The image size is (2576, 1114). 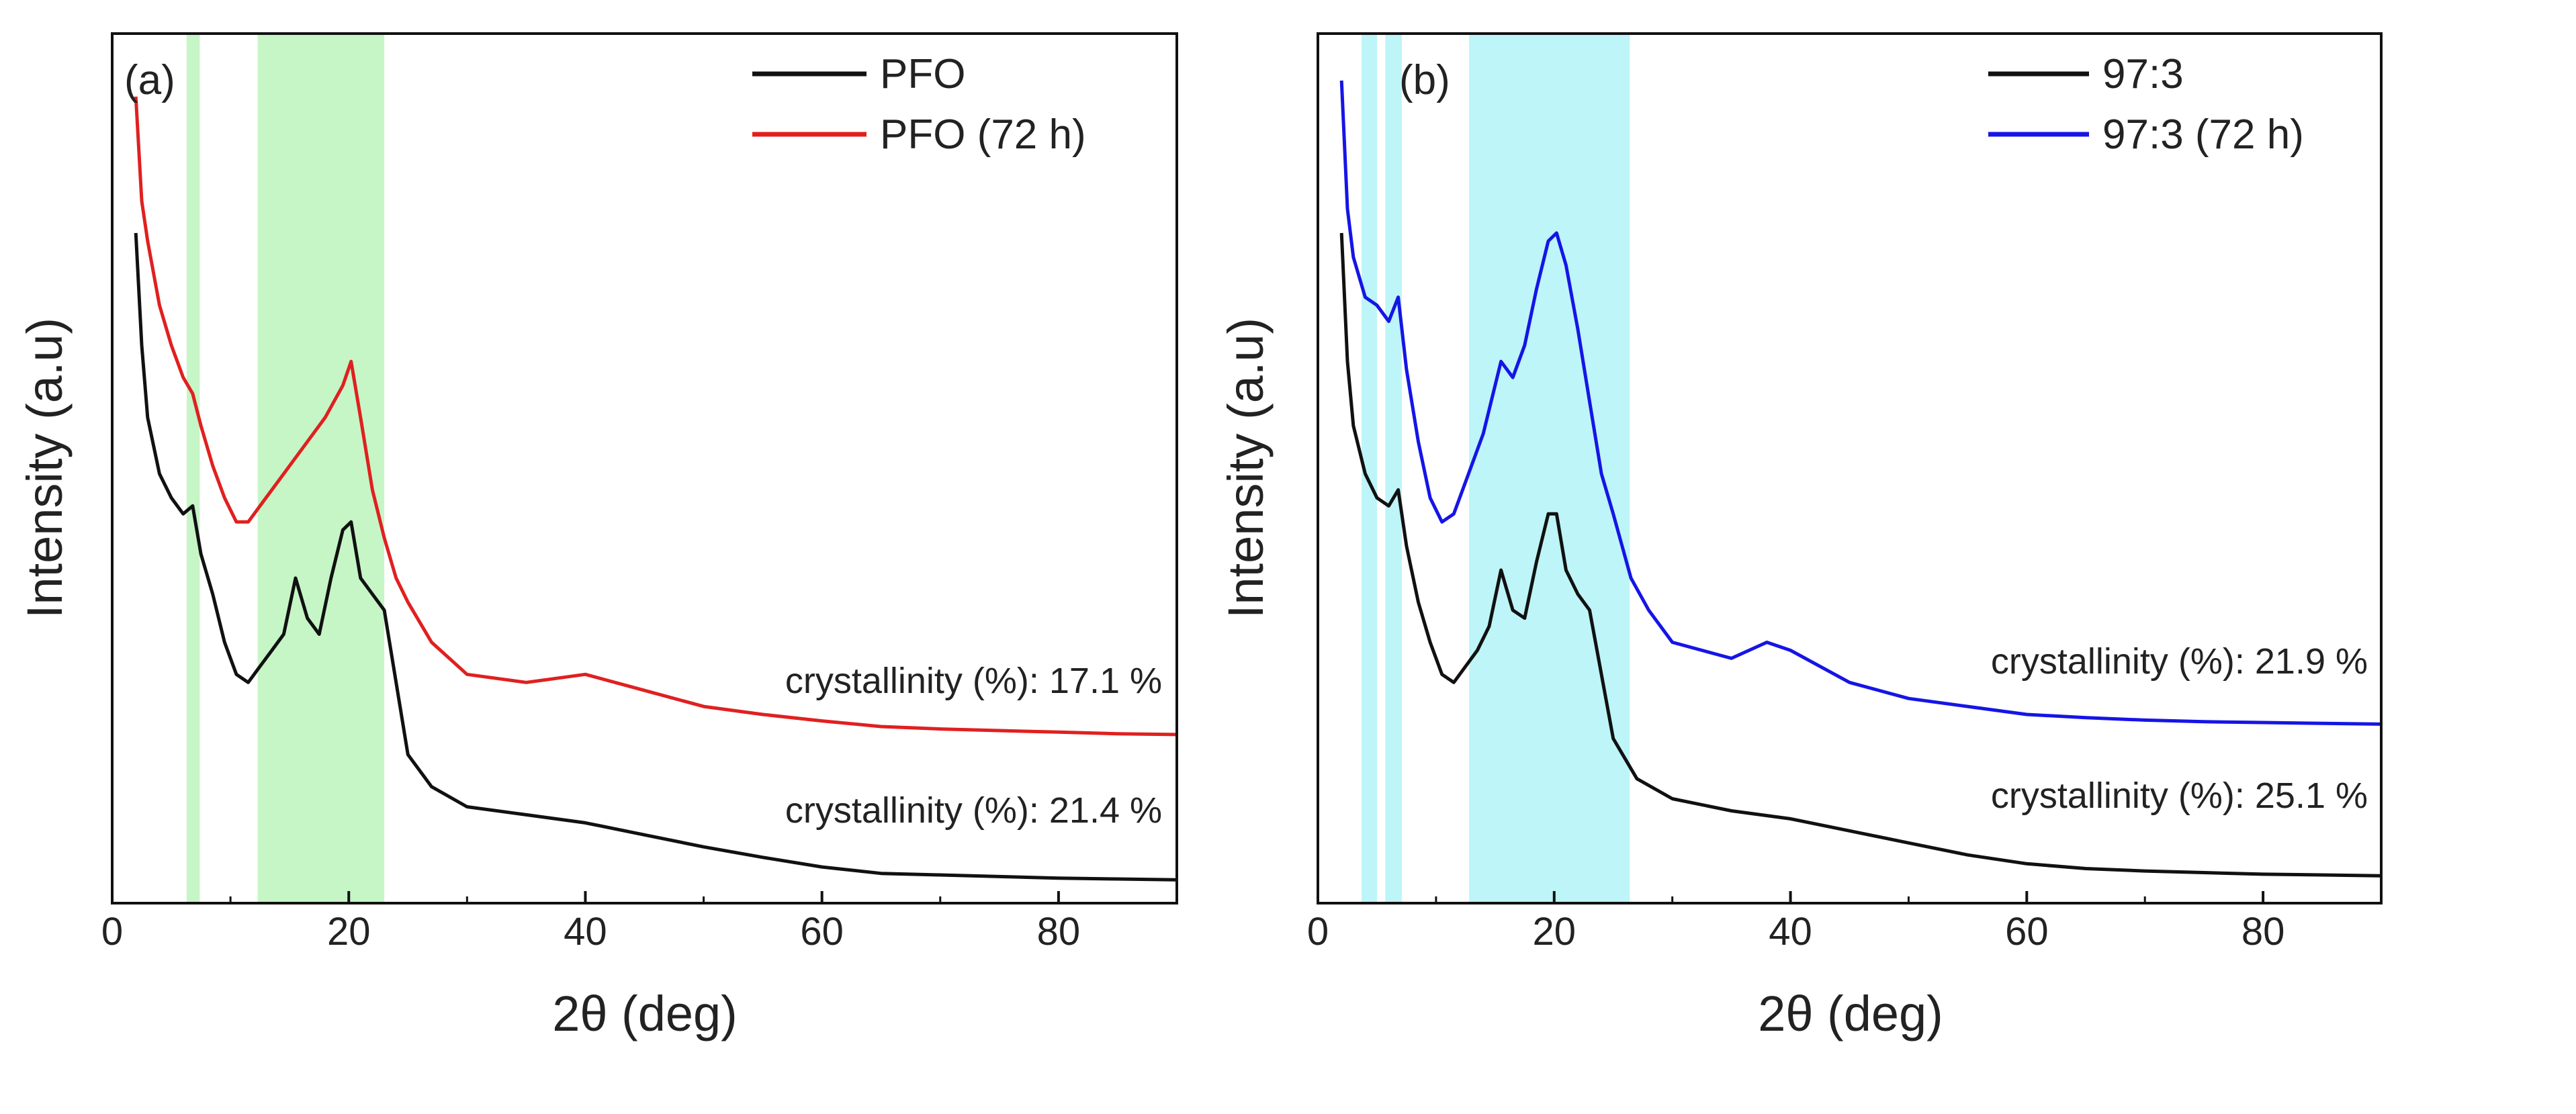 What do you see at coordinates (822, 932) in the screenshot?
I see `x-tick-label-a-60: 60` at bounding box center [822, 932].